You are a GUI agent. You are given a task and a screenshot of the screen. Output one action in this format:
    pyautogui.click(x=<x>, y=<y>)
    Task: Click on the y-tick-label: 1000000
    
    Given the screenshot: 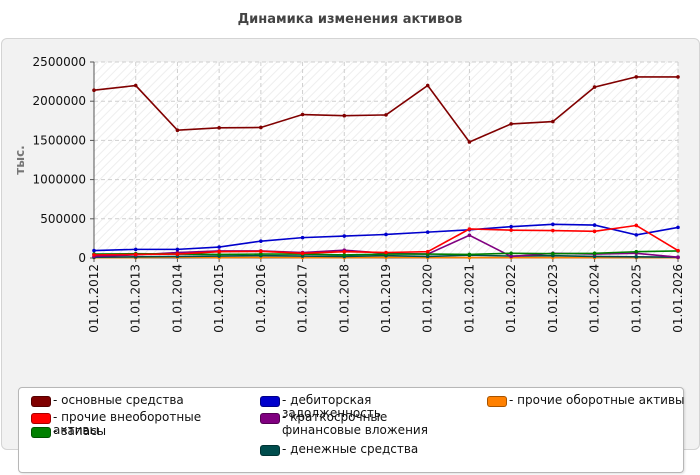 What is the action you would take?
    pyautogui.click(x=59, y=180)
    